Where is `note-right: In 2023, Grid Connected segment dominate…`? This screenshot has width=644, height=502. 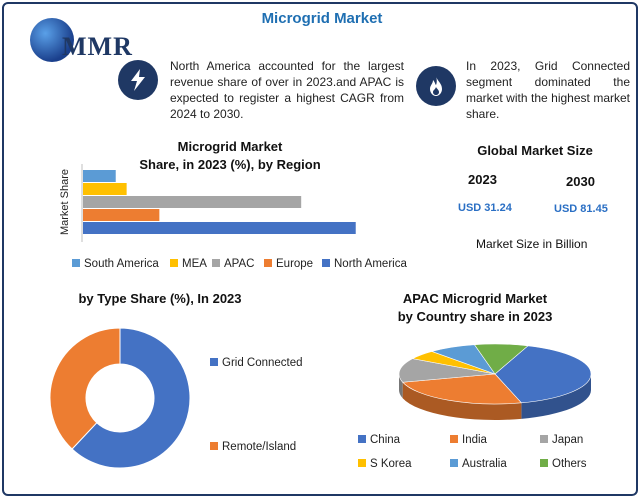 note-right: In 2023, Grid Connected segment dominate… is located at coordinates (548, 90).